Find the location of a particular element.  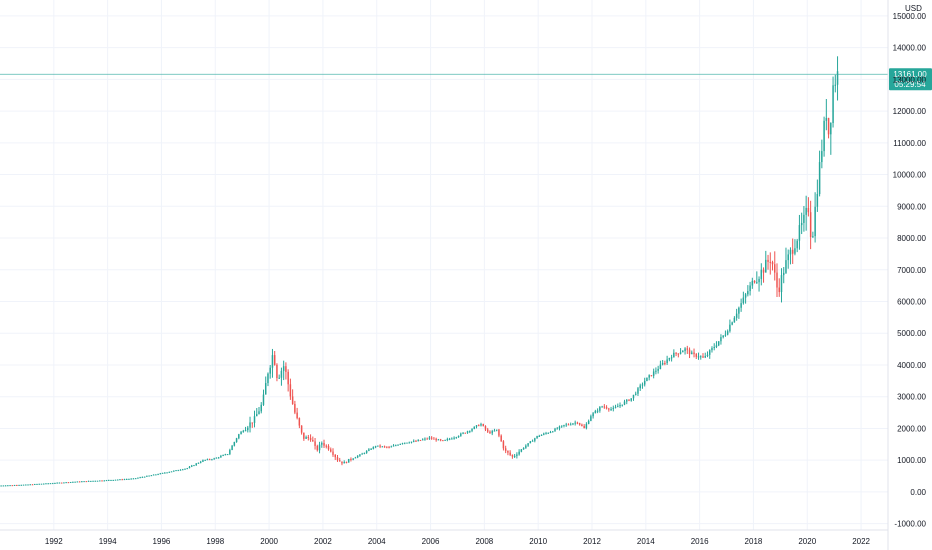

x-tick-label: 1996 is located at coordinates (162, 541).